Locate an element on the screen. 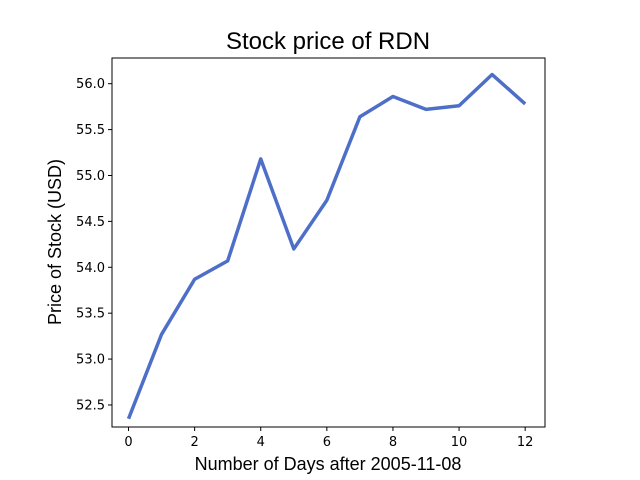  y-axis-title: Price of Stock (USD) is located at coordinates (55, 242).